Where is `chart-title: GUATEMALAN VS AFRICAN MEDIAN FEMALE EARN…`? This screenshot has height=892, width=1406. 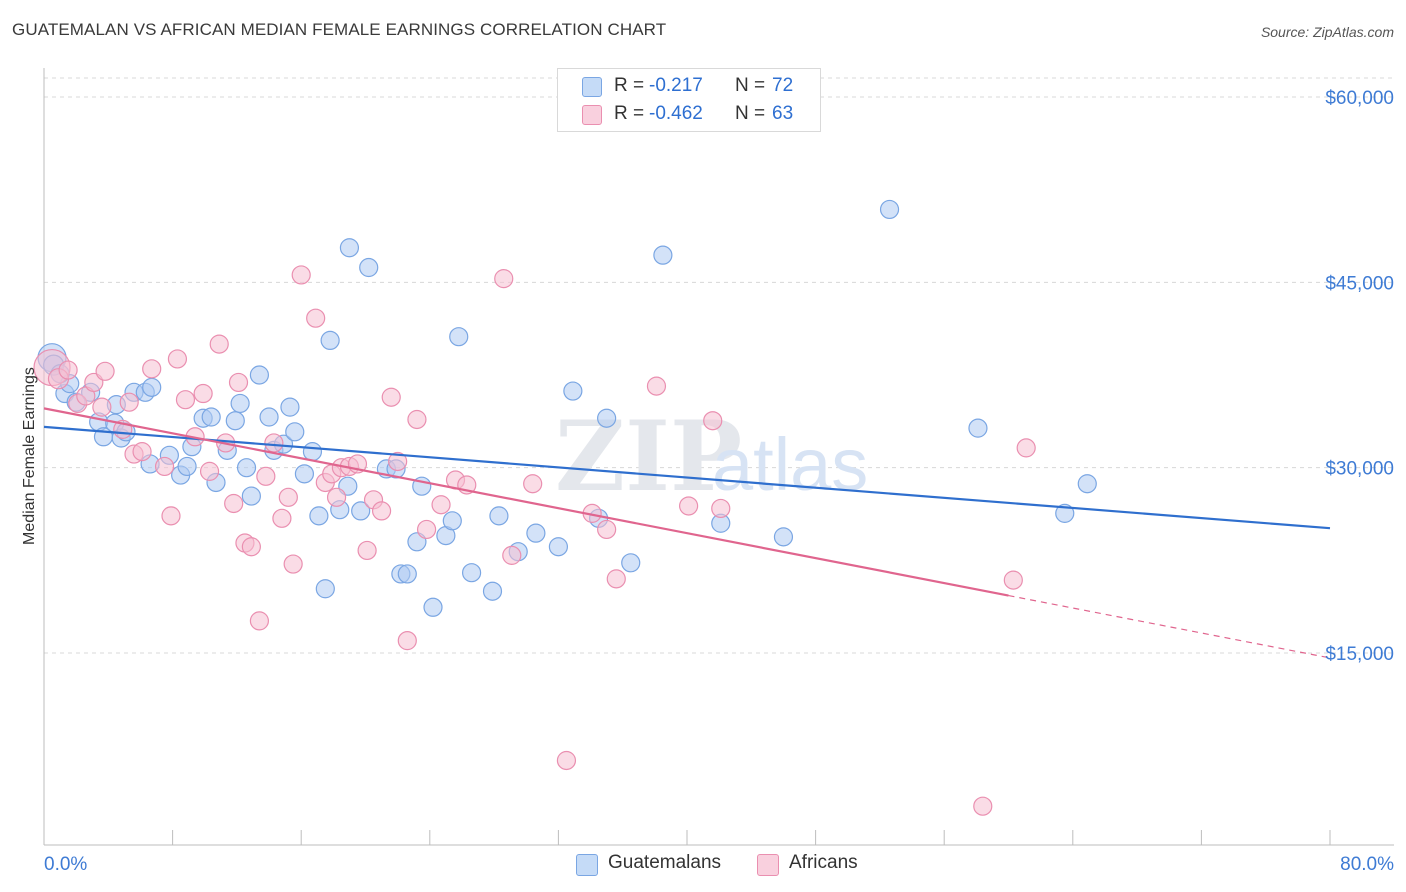 chart-title: GUATEMALAN VS AFRICAN MEDIAN FEMALE EARN… is located at coordinates (339, 29).